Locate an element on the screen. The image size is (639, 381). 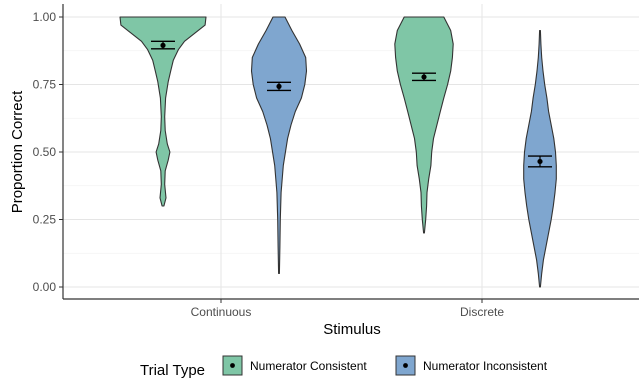
y-tick-label: 0.00 is located at coordinates (45, 287).